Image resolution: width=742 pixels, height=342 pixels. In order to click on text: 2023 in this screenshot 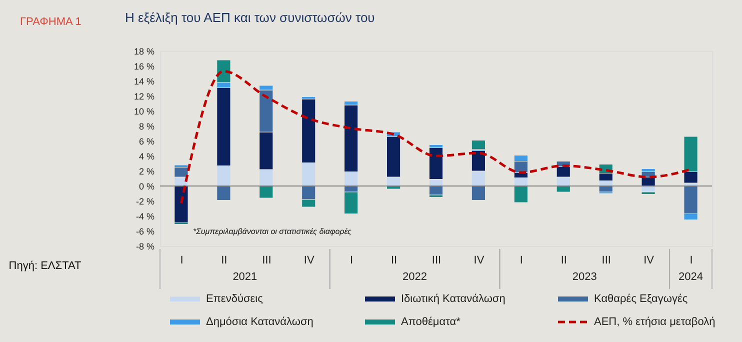, I will do `click(584, 277)`.